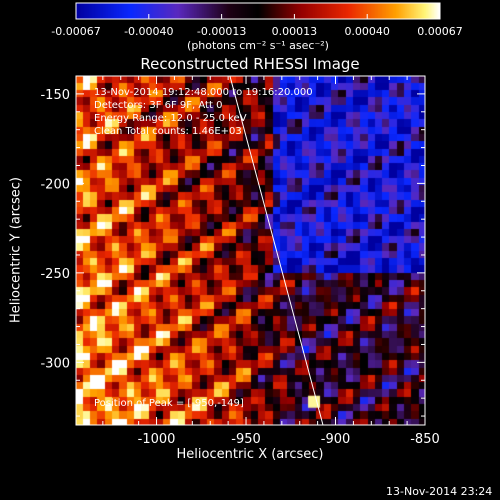 The width and height of the screenshot is (500, 500). I want to click on footer-timestamp: 13-Nov-2014 23:24, so click(439, 491).